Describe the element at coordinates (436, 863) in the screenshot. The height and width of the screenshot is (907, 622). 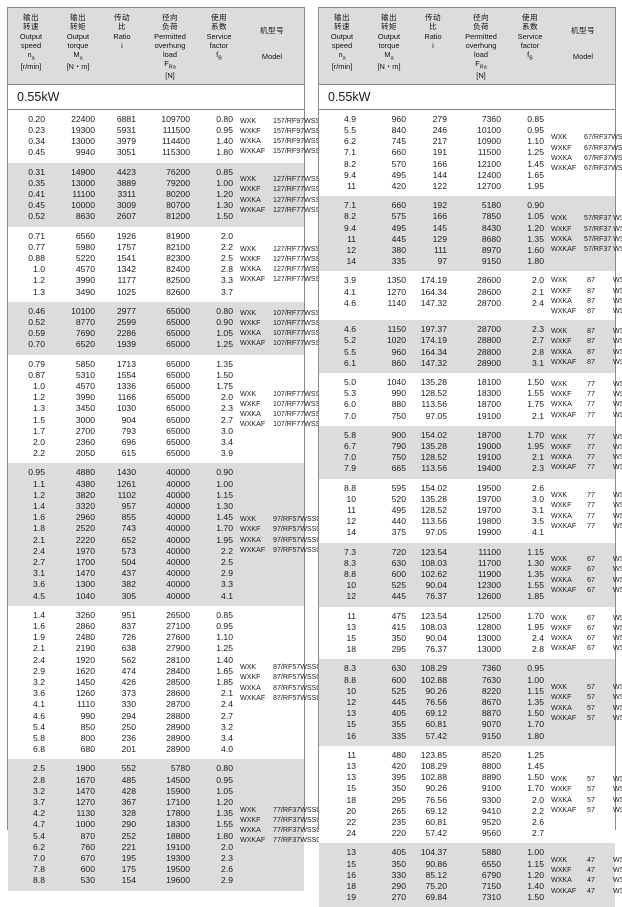
I see `cell: 90.86` at that location.